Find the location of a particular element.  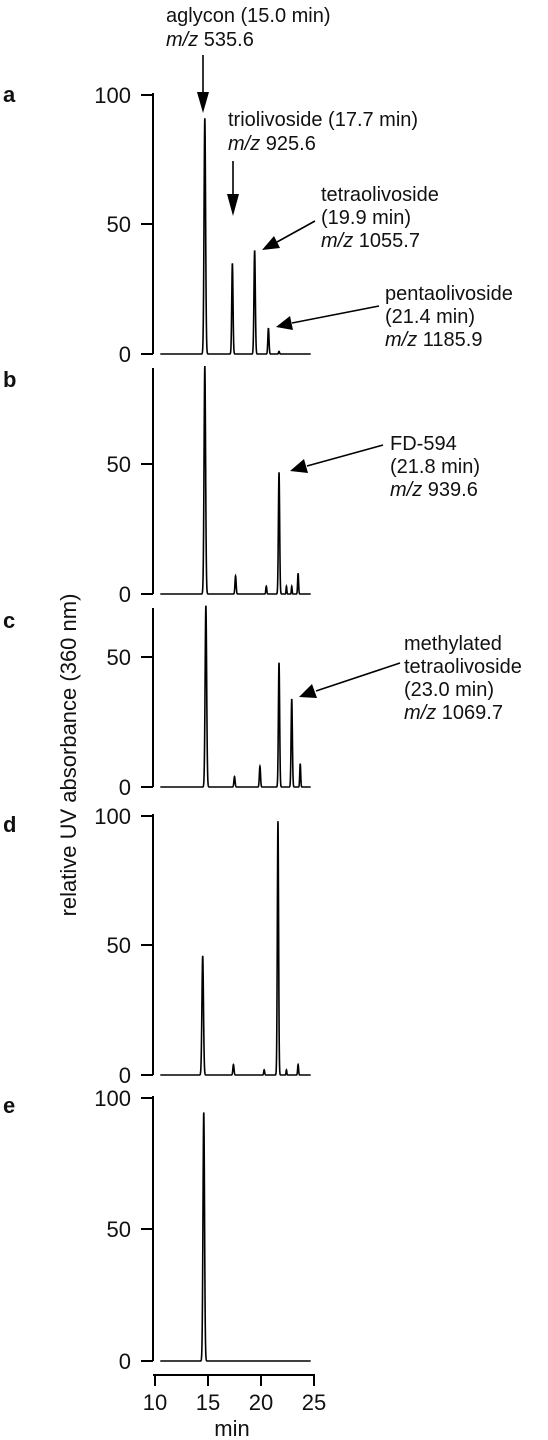

panel-a-ytick-0: 0 is located at coordinates (125, 354).